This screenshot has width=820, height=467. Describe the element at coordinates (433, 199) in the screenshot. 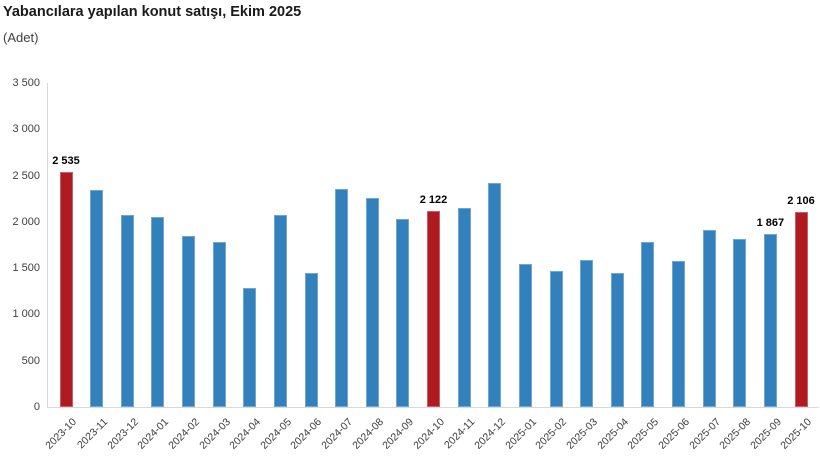

I see `bar-value-label-2024-10: 2 122` at that location.